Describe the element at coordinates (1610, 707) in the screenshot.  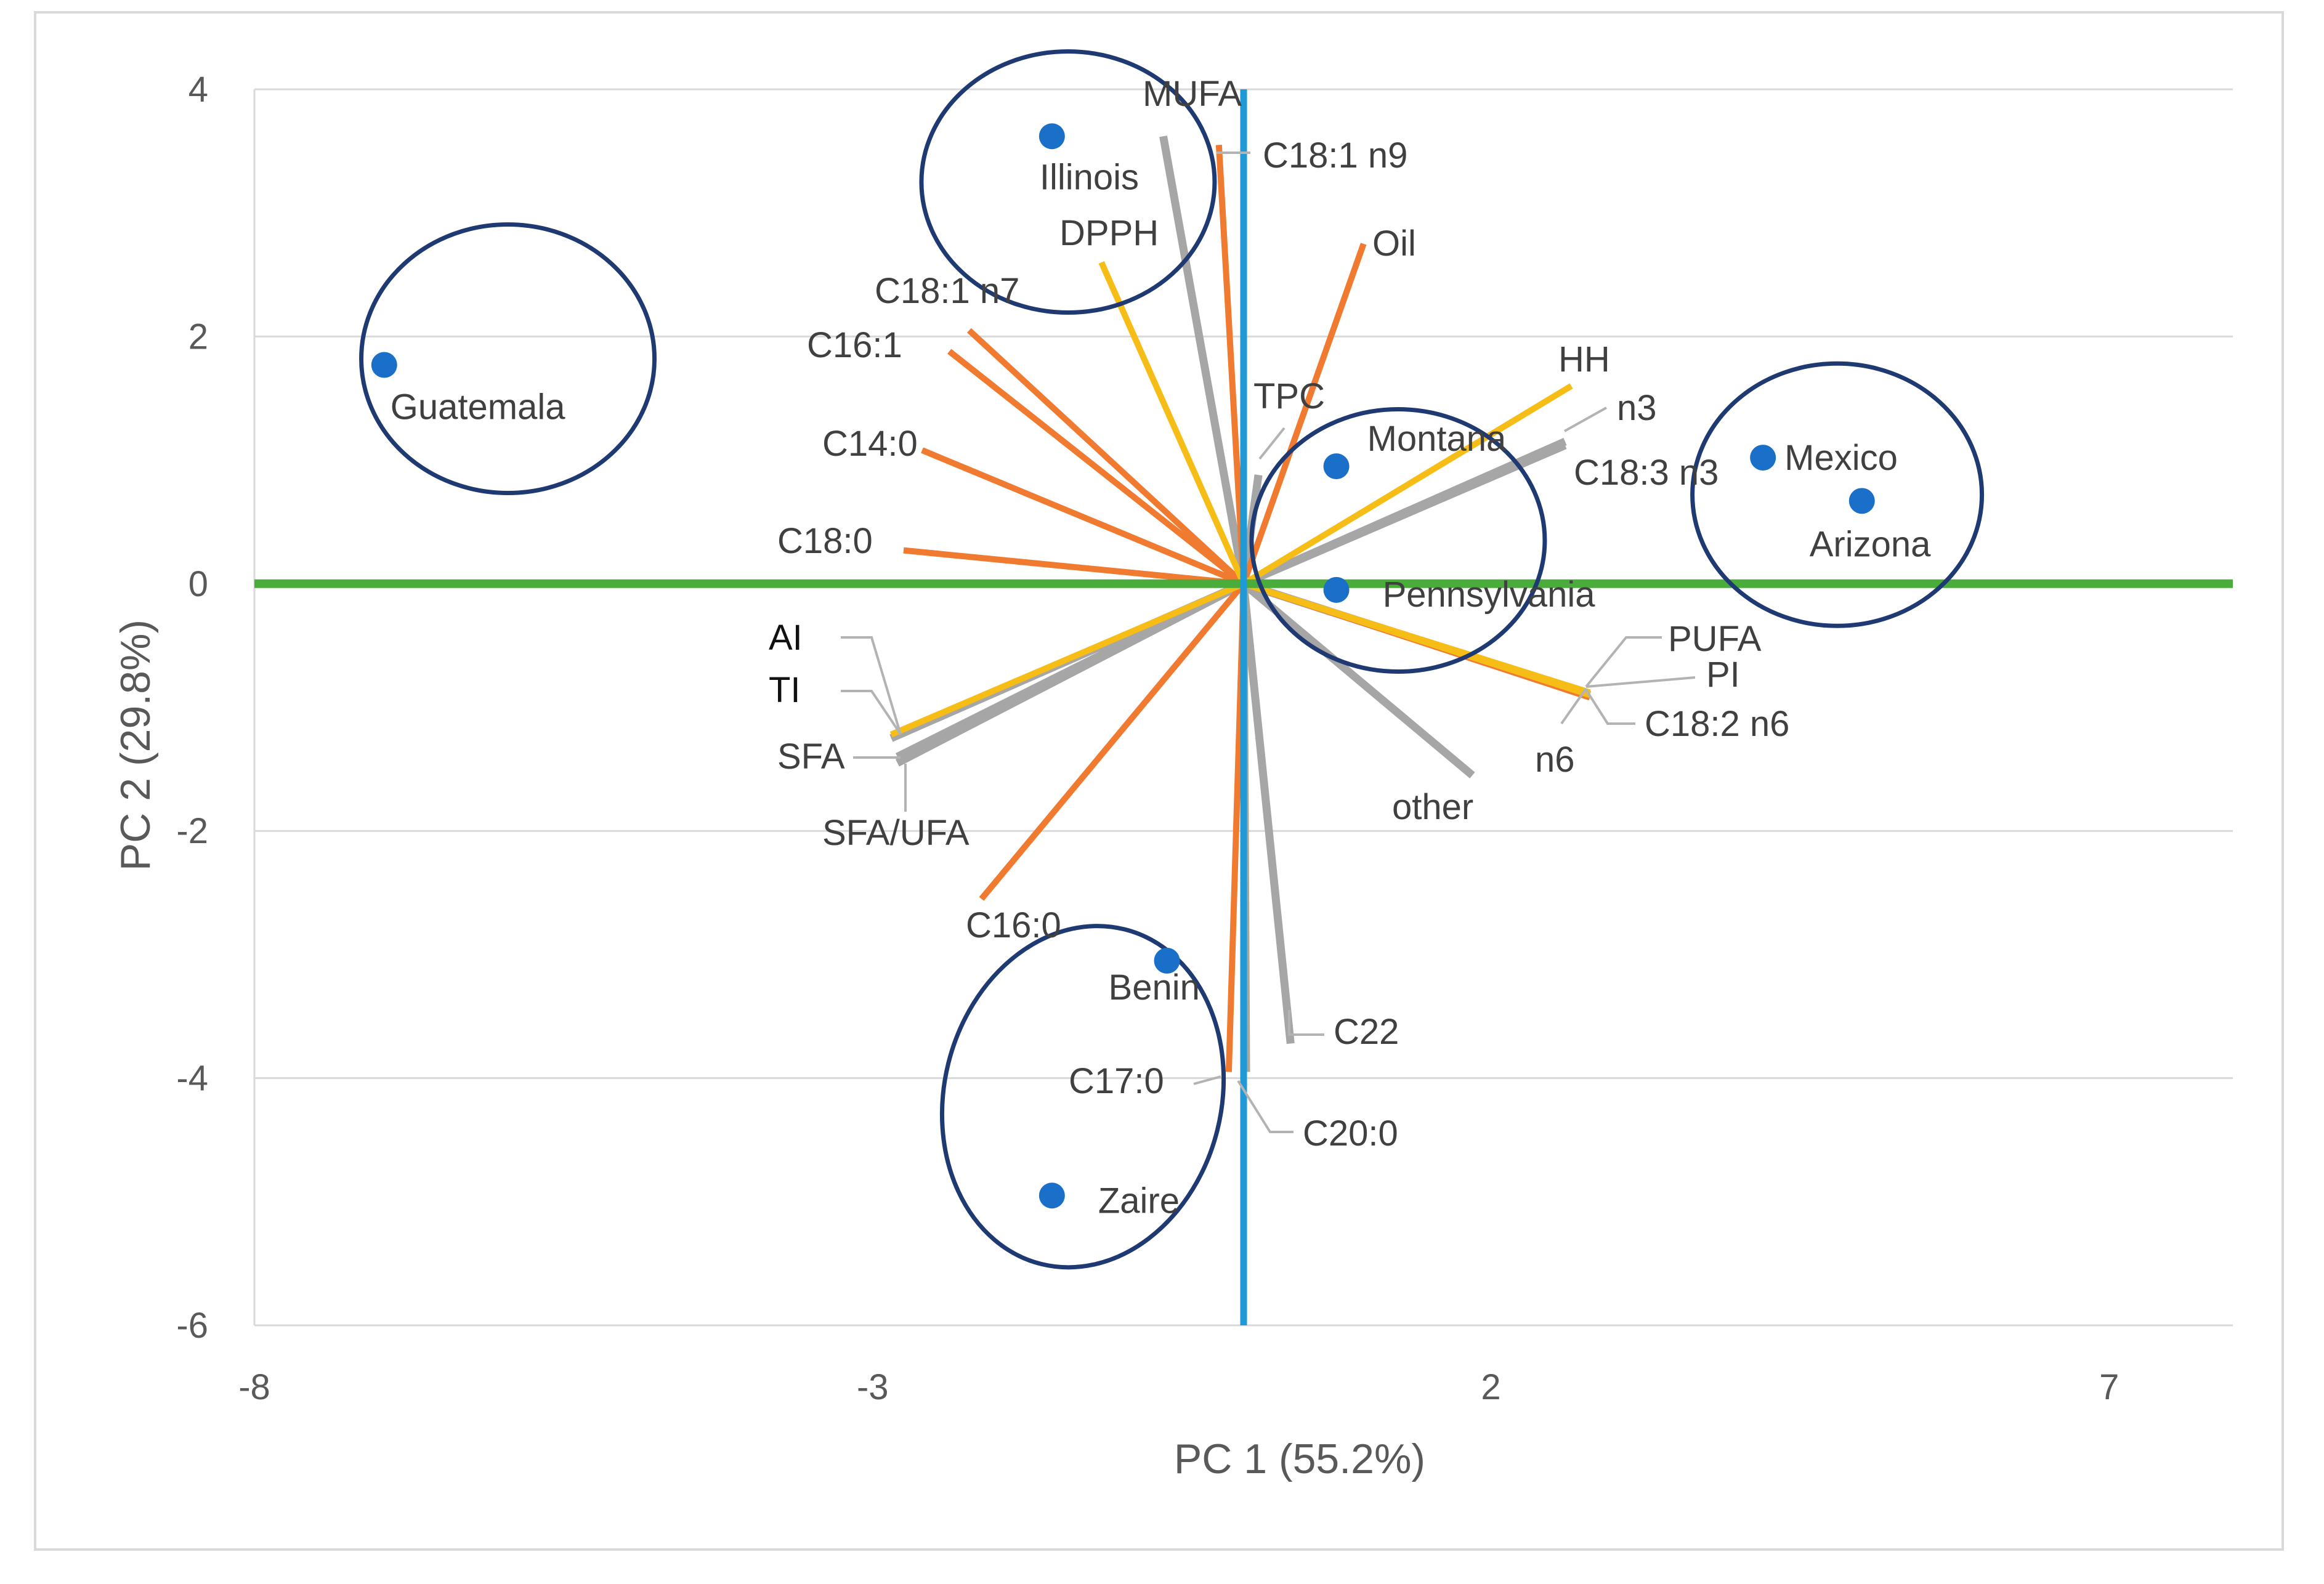
I see `leader-line-c18-2-n6` at that location.